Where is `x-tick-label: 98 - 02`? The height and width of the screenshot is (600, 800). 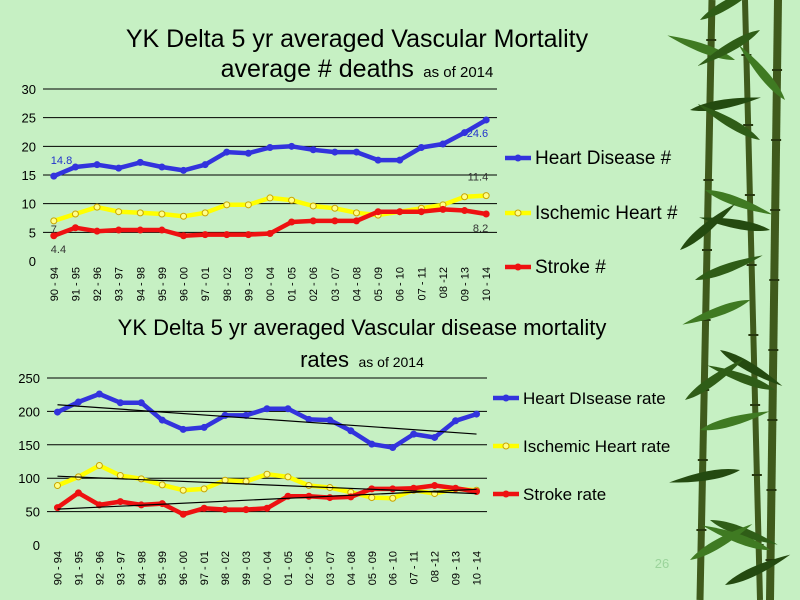 x-tick-label: 98 - 02 is located at coordinates (228, 284).